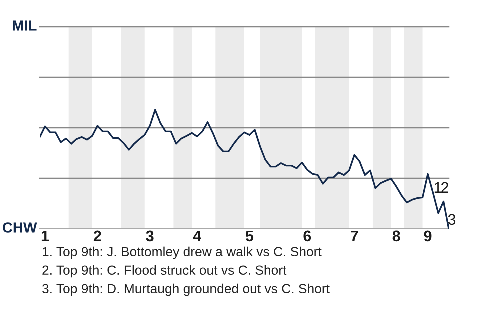 The height and width of the screenshot is (320, 480). What do you see at coordinates (20, 227) in the screenshot?
I see `text: CHW` at bounding box center [20, 227].